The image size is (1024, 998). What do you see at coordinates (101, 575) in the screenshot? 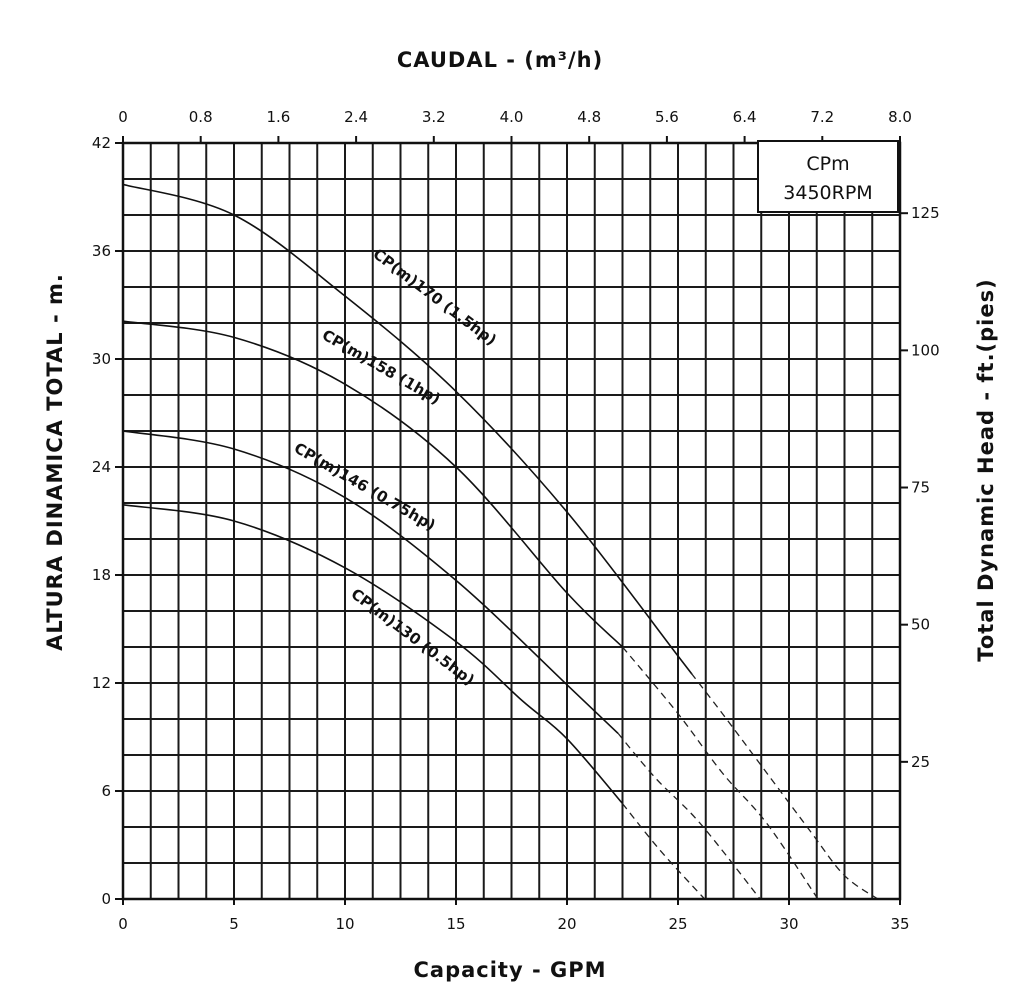
I see `y-left-tick-label: 18` at bounding box center [101, 575].